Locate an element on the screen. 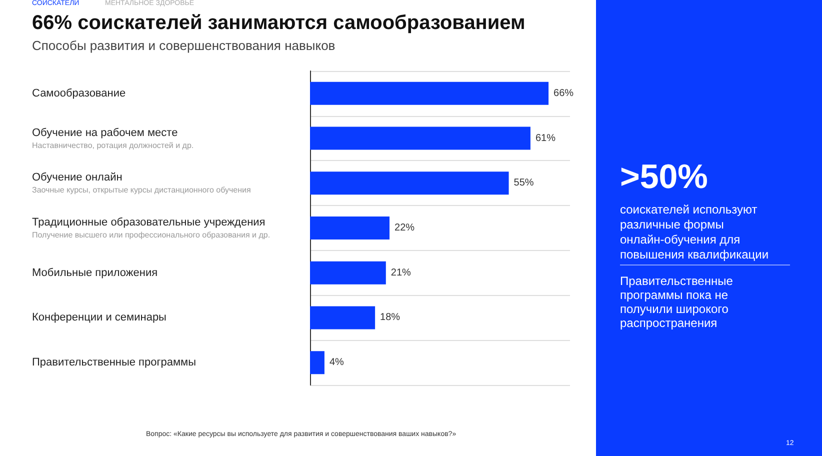  data-label: 55% is located at coordinates (524, 183).